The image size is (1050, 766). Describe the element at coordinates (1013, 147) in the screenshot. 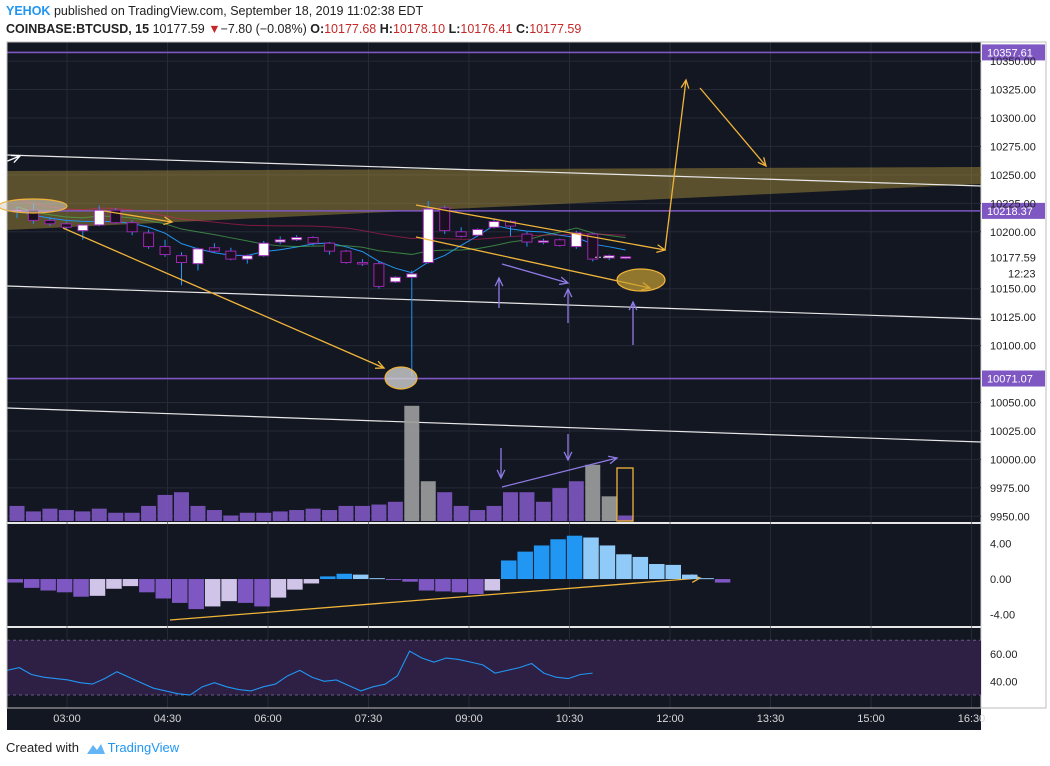

I see `price-tick: 10275.00` at that location.